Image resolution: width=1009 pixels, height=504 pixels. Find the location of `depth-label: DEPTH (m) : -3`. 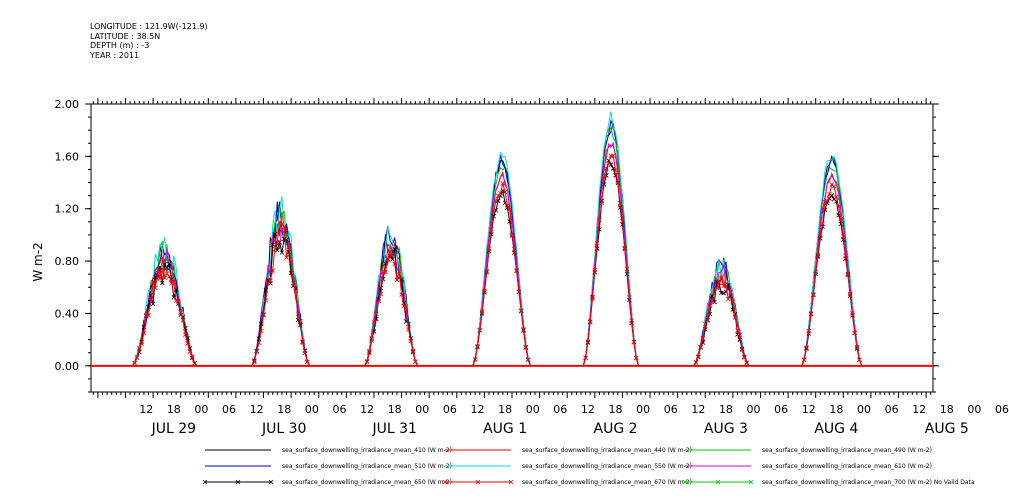

depth-label: DEPTH (m) : -3 is located at coordinates (120, 45).